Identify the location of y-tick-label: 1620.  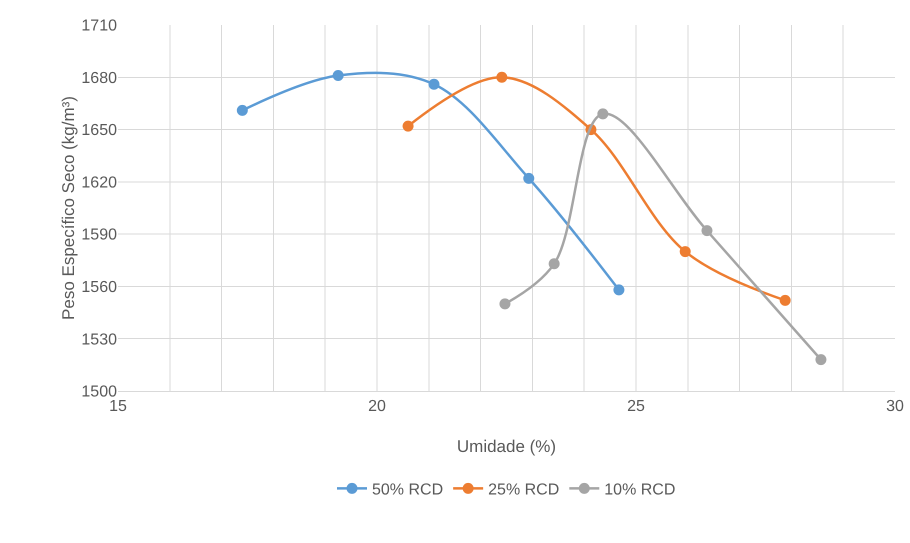
(99, 183).